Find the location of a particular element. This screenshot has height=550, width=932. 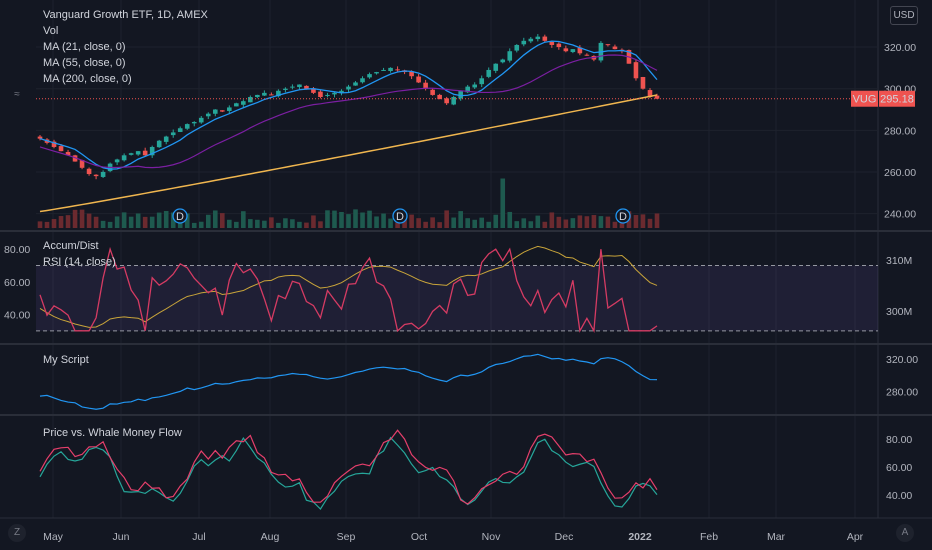

legend-my-script: My Script is located at coordinates (66, 360).